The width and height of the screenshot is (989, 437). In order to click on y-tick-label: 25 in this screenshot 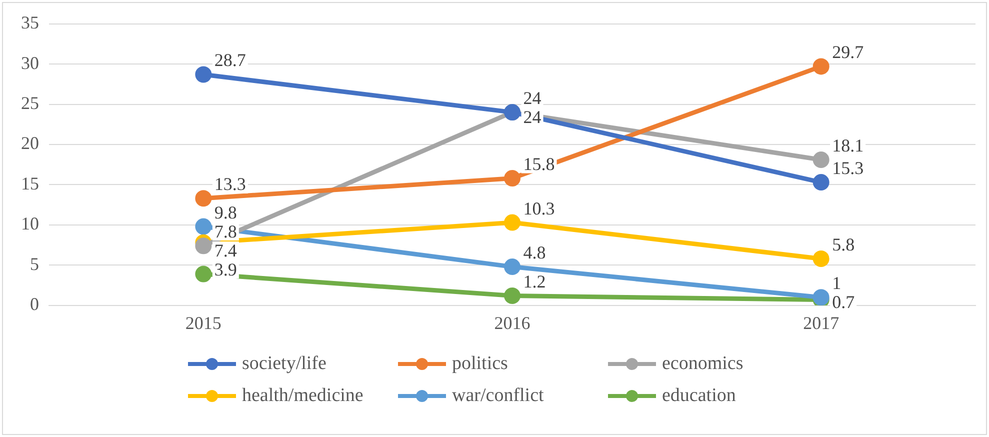, I will do `click(30, 102)`.